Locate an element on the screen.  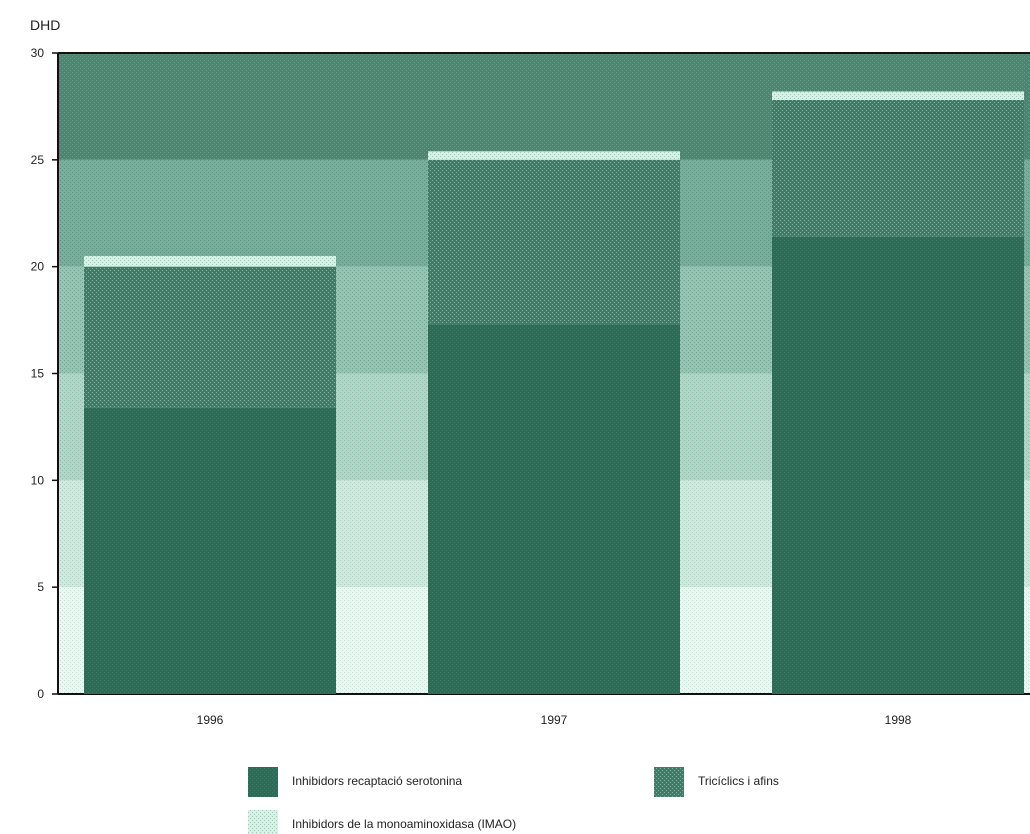
legend-label: Inhibidors de la monoaminoxidasa (IMAO) is located at coordinates (404, 824).